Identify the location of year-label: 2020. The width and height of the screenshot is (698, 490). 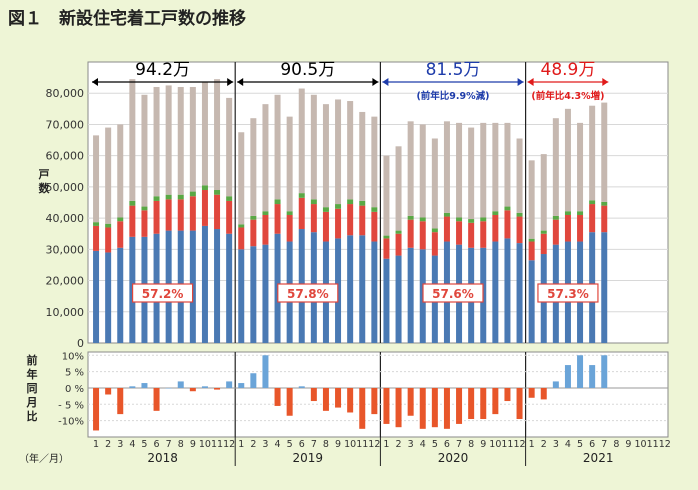
(453, 458).